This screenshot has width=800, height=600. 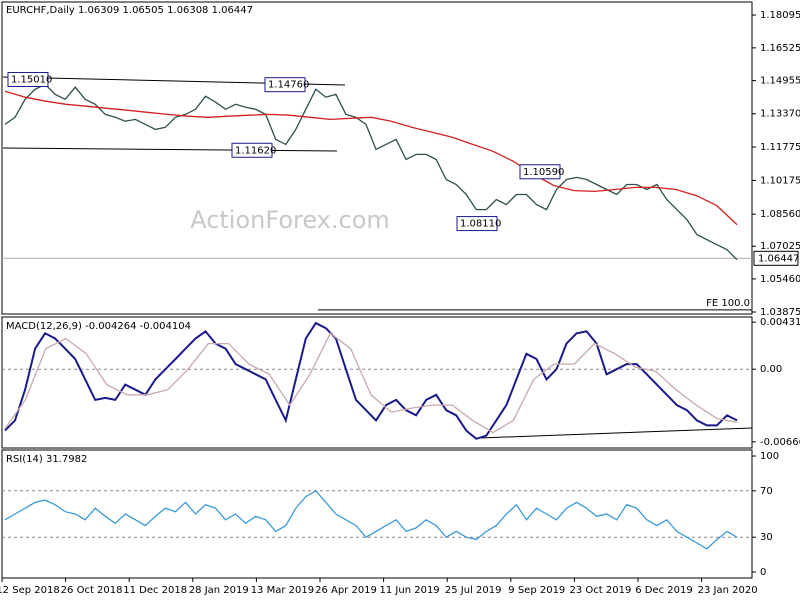 What do you see at coordinates (290, 220) in the screenshot?
I see `watermark: ActionForex.com` at bounding box center [290, 220].